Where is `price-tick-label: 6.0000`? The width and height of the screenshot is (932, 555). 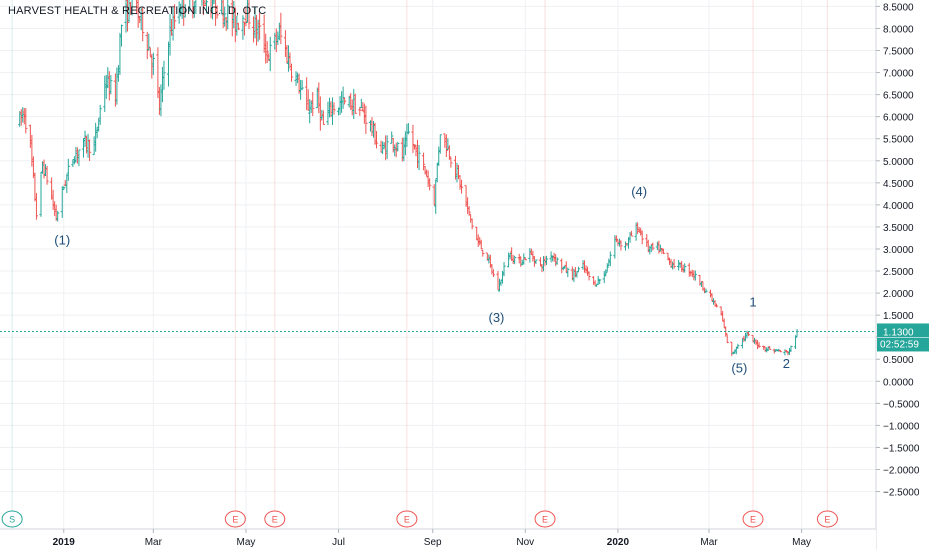 price-tick-label: 6.0000 is located at coordinates (898, 118).